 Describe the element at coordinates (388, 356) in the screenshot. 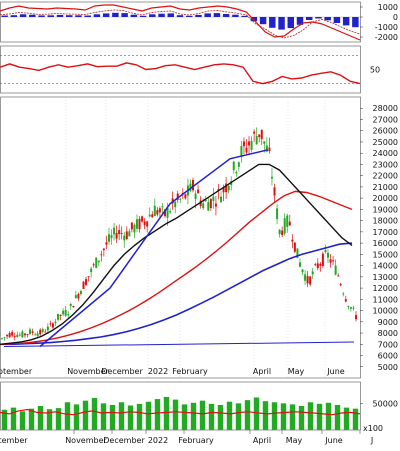

I see `price-y-tick-label: 6000` at that location.